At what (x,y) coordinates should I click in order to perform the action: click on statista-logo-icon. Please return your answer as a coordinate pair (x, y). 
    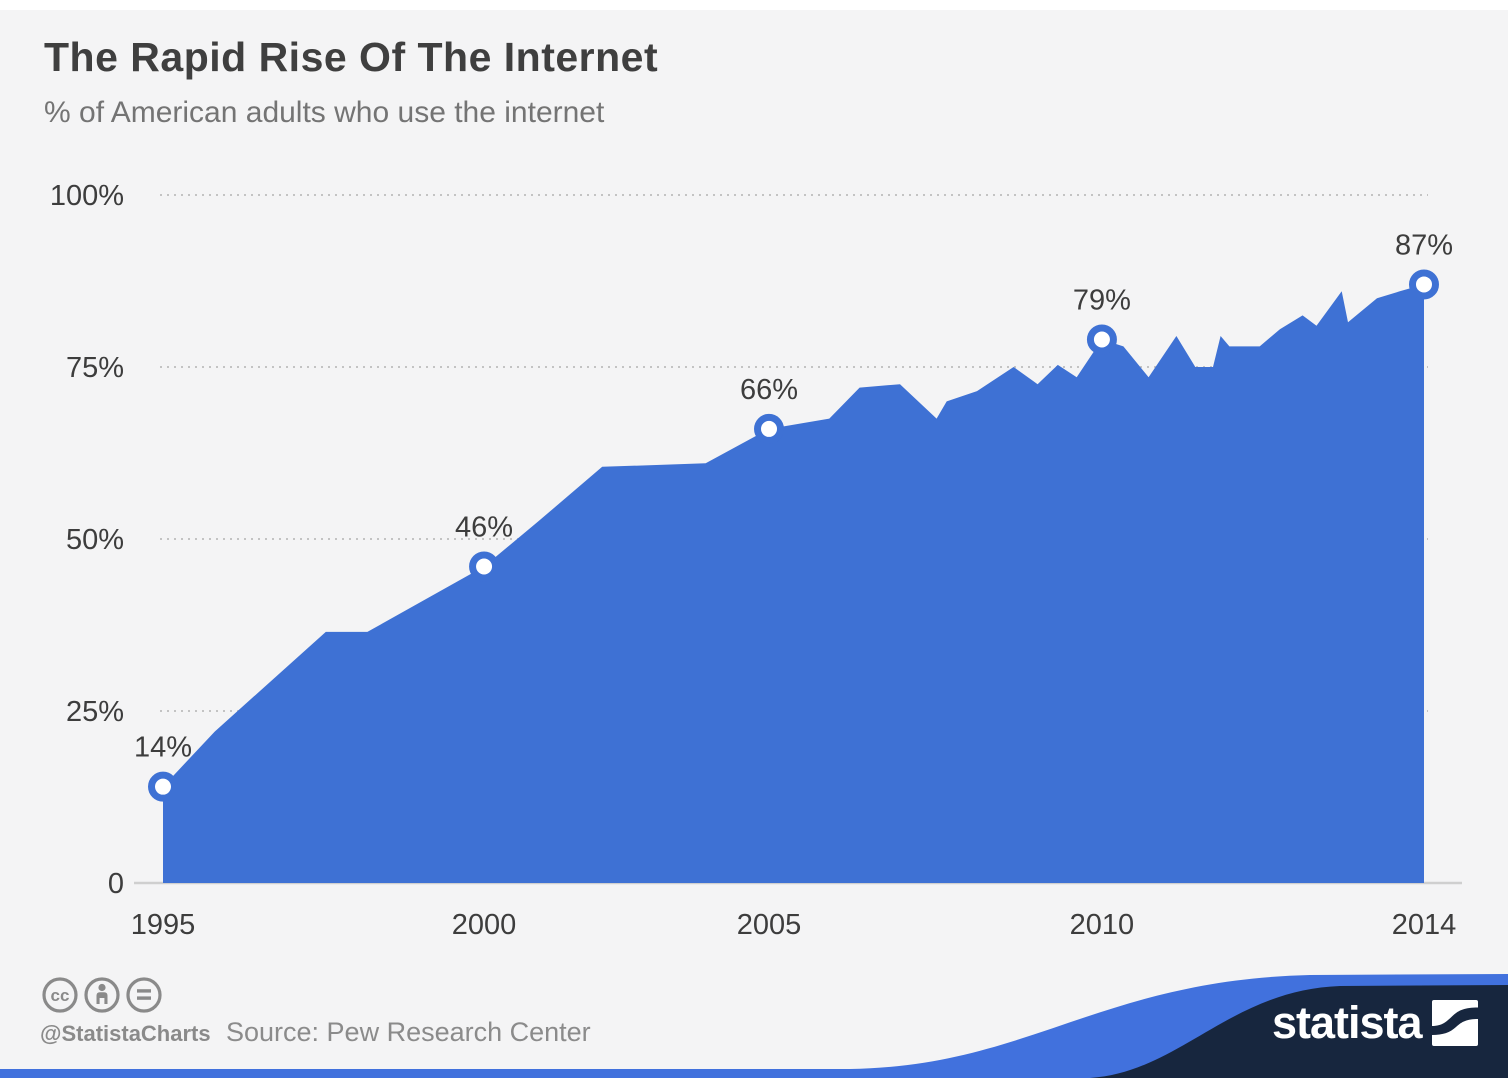
    Looking at the image, I should click on (1455, 1023).